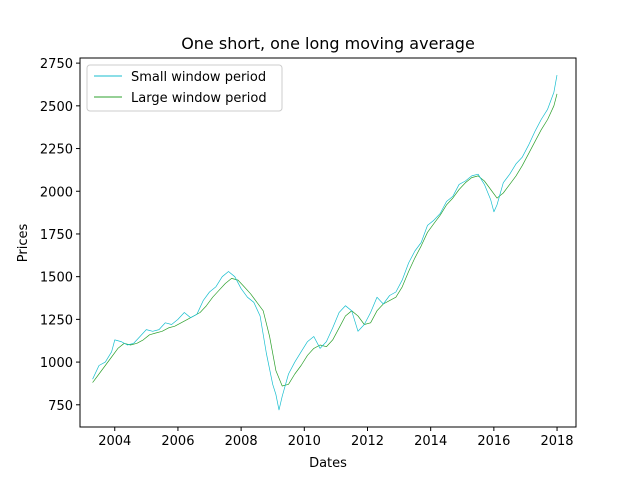  What do you see at coordinates (556, 441) in the screenshot?
I see `x-tick-label: 2018` at bounding box center [556, 441].